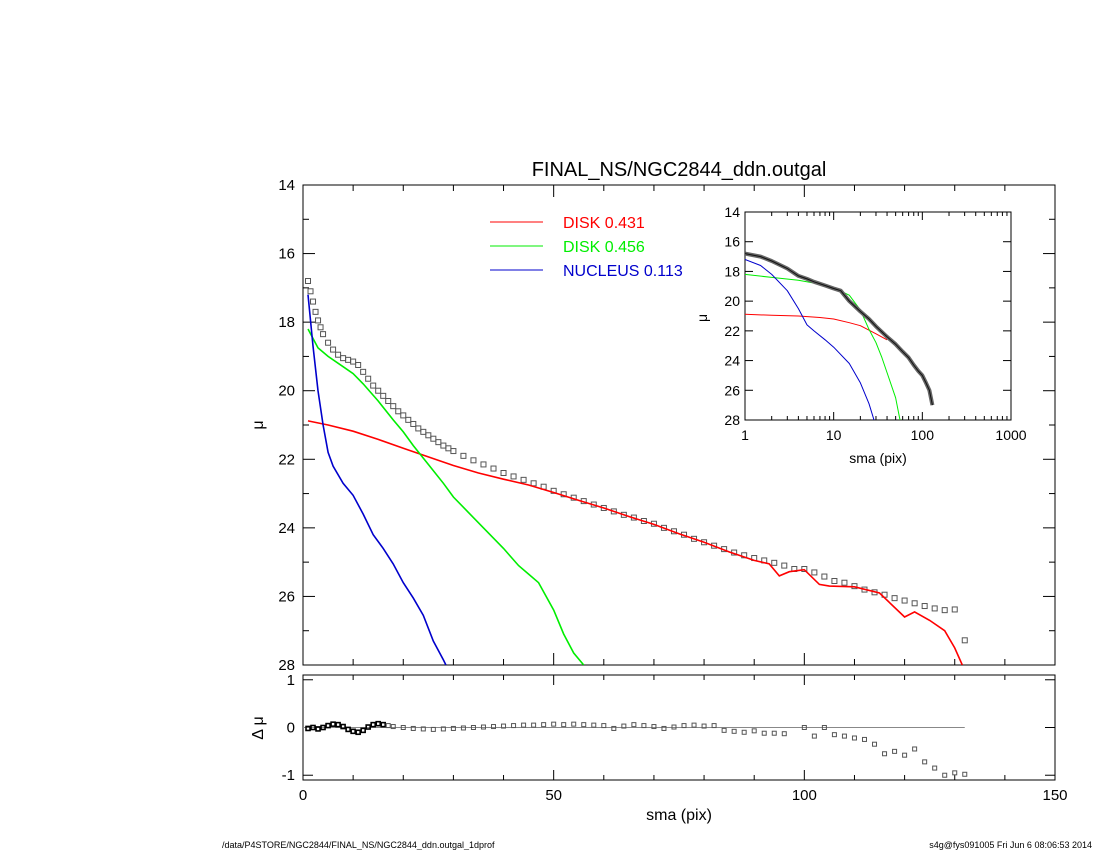 Image resolution: width=1100 pixels, height=850 pixels. What do you see at coordinates (553, 795) in the screenshot?
I see `x-tick-label: 50` at bounding box center [553, 795].